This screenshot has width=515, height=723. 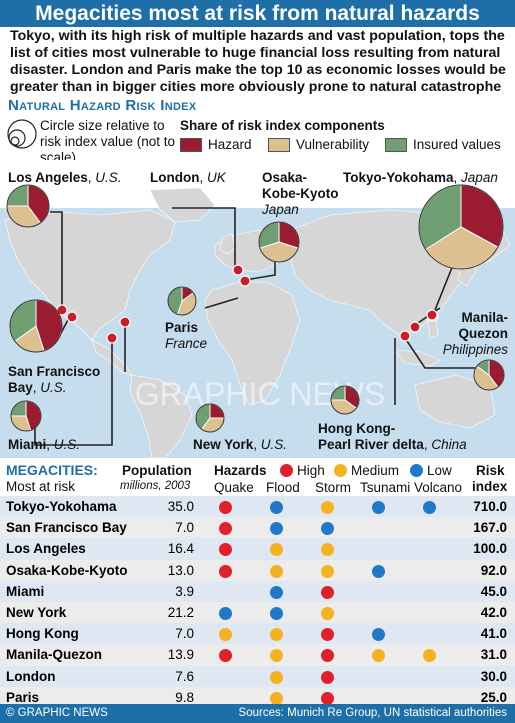 I want to click on cell-risk-index: 100.0, so click(x=485, y=549).